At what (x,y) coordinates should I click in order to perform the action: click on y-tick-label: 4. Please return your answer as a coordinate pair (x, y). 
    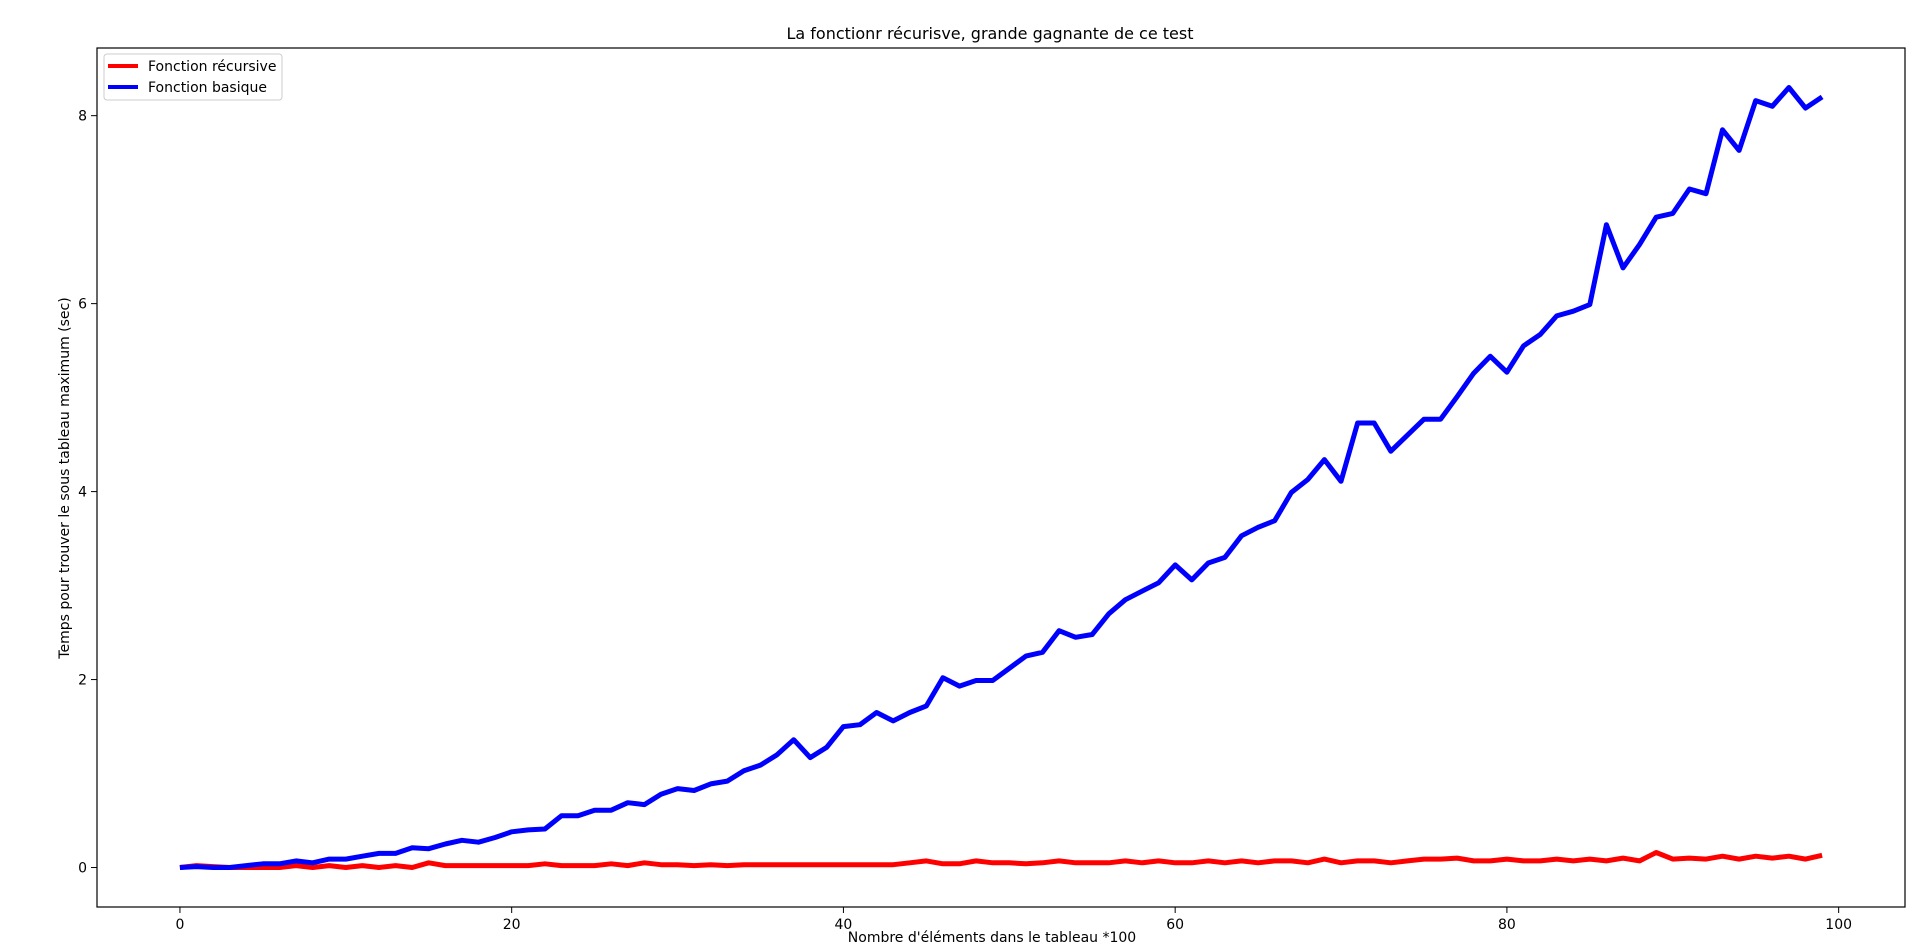
    Looking at the image, I should click on (82, 493).